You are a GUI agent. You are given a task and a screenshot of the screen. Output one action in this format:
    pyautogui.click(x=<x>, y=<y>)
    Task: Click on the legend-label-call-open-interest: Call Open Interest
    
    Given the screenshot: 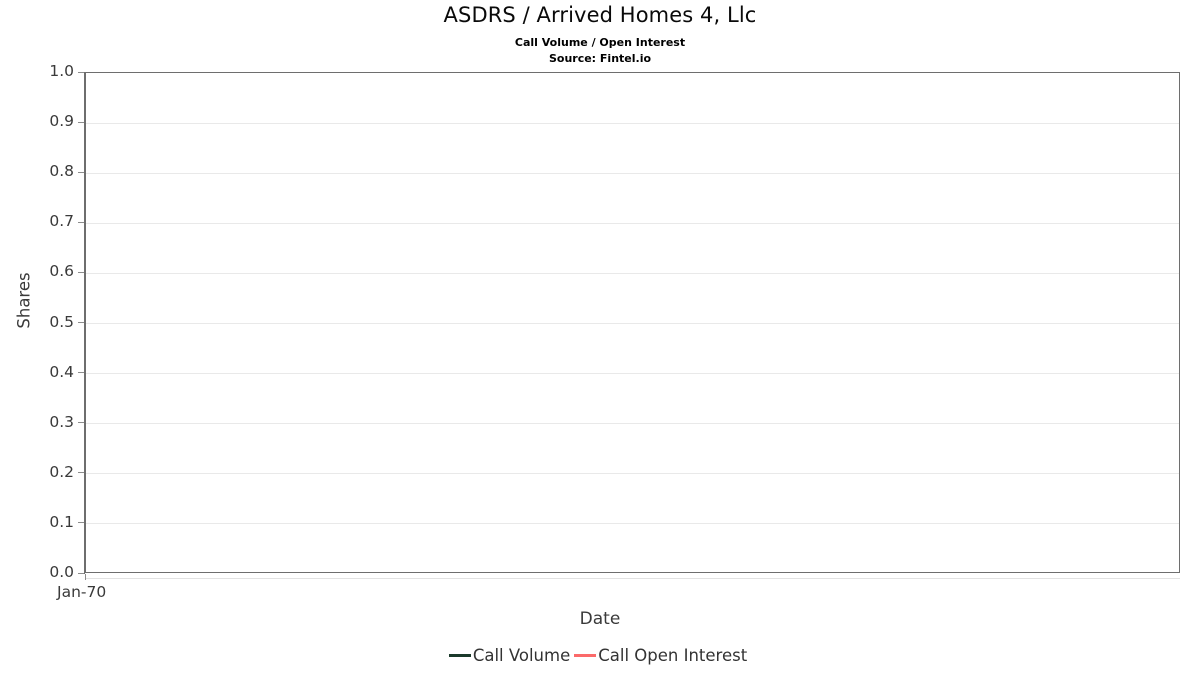 What is the action you would take?
    pyautogui.click(x=673, y=655)
    